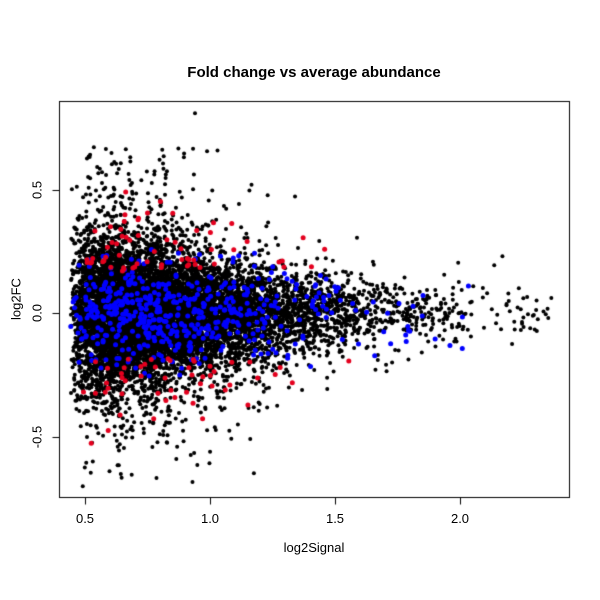 The width and height of the screenshot is (600, 600). Describe the element at coordinates (37, 189) in the screenshot. I see `y-tick-label: 0.5` at that location.